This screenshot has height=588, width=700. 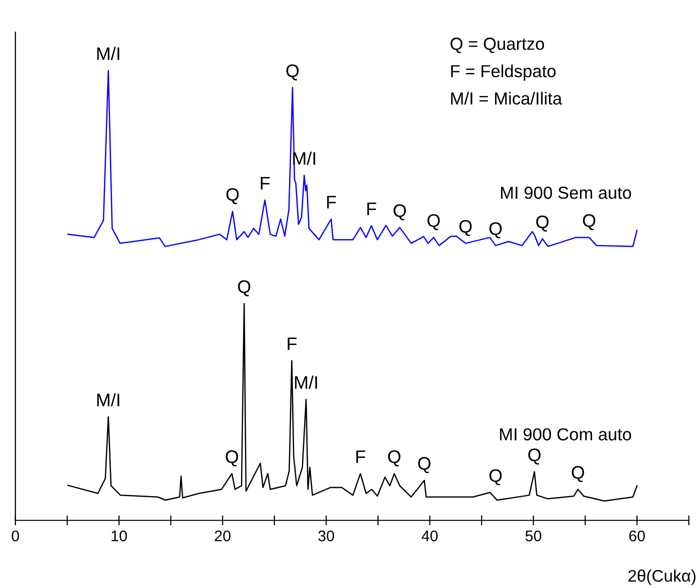 I want to click on x-tick-label: 20, so click(x=222, y=536).